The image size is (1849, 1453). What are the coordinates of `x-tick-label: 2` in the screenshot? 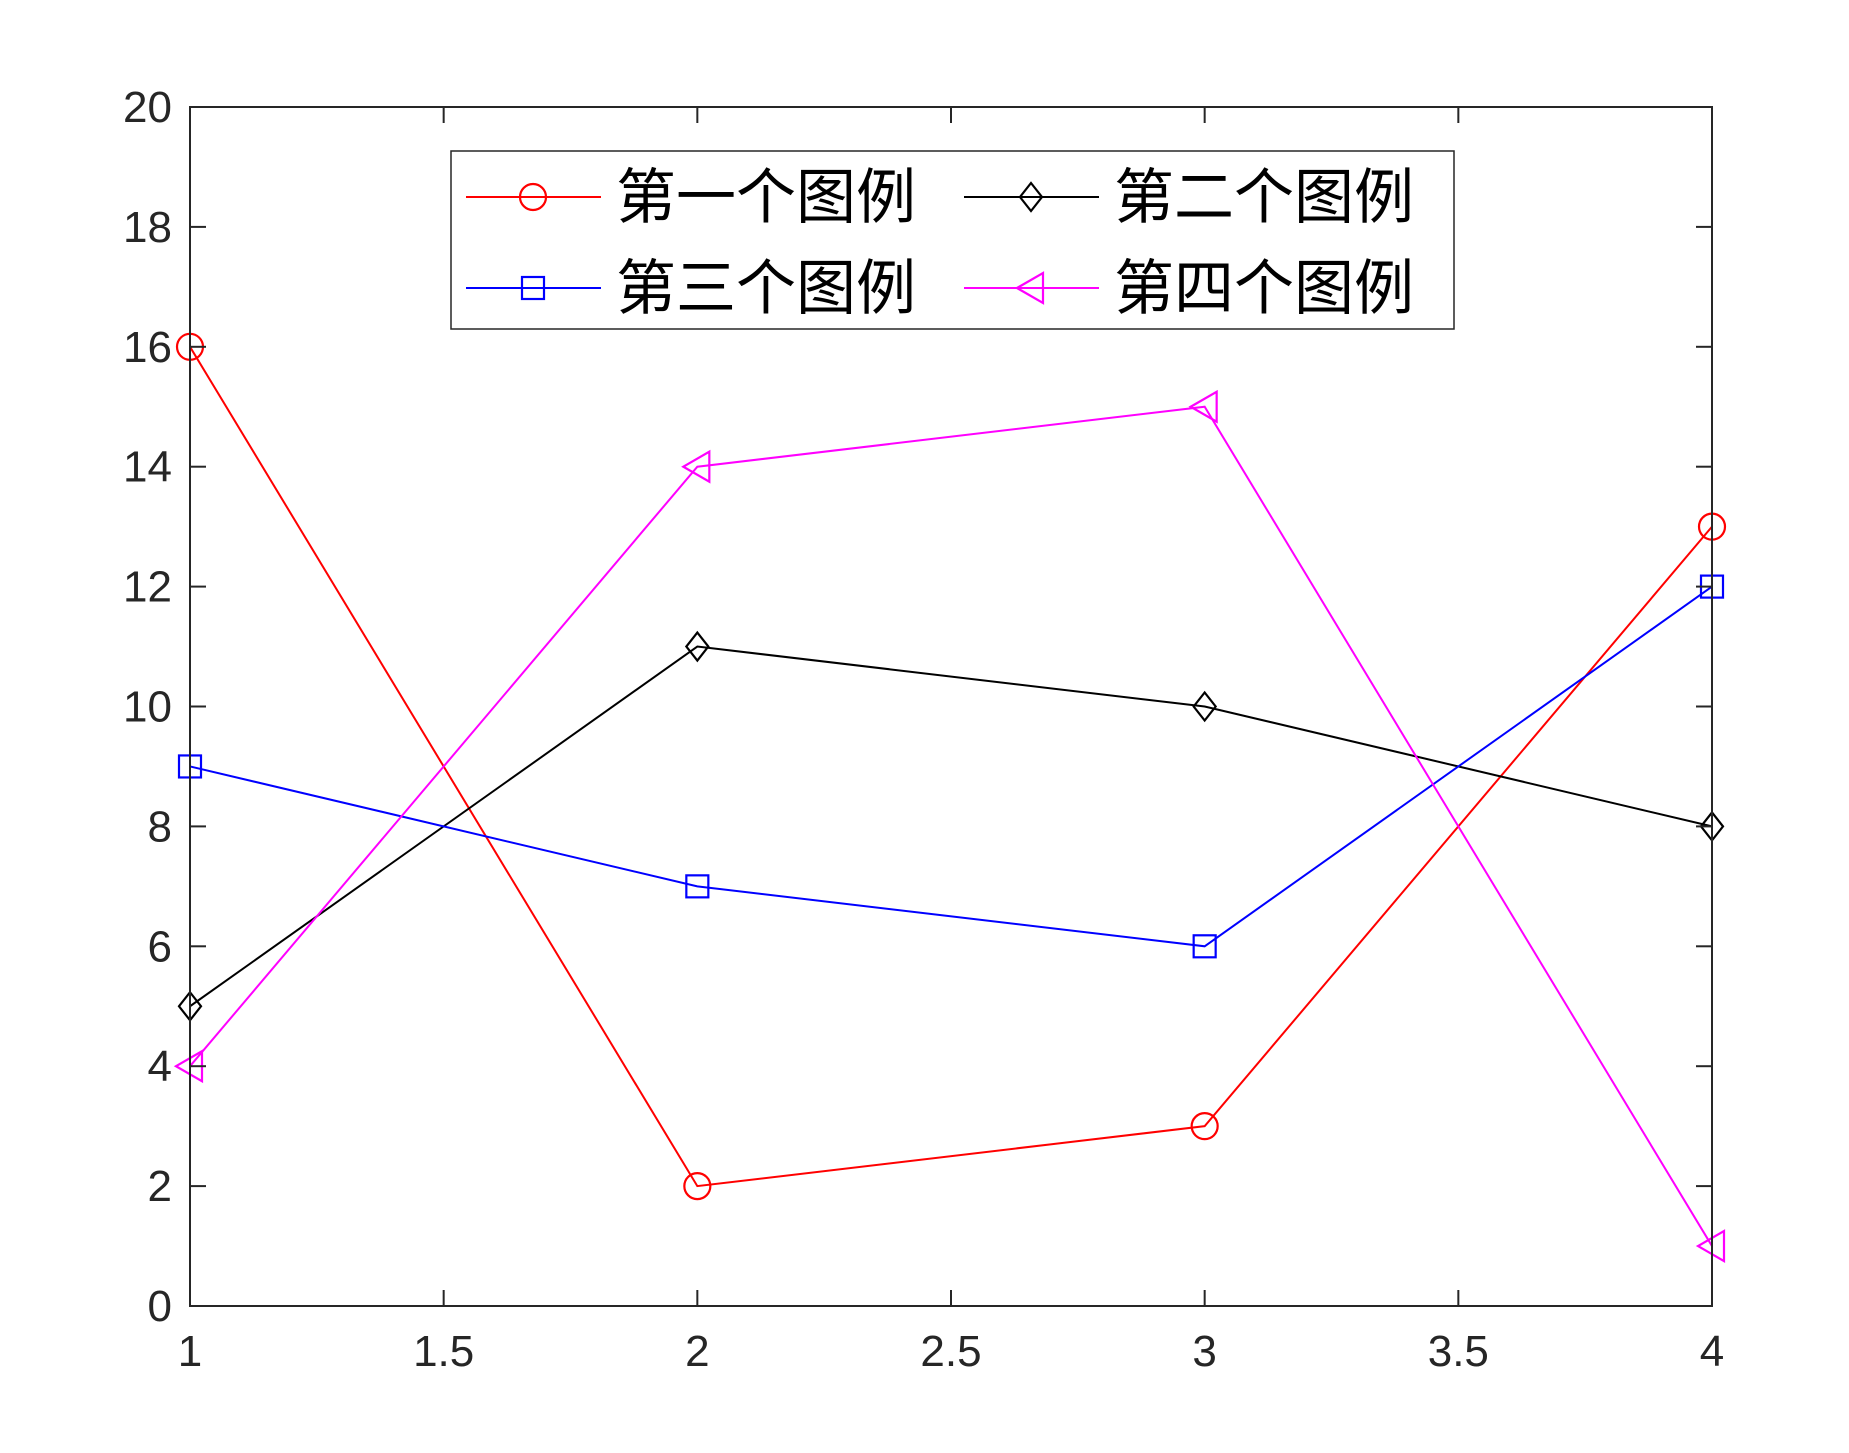 It's located at (697, 1351).